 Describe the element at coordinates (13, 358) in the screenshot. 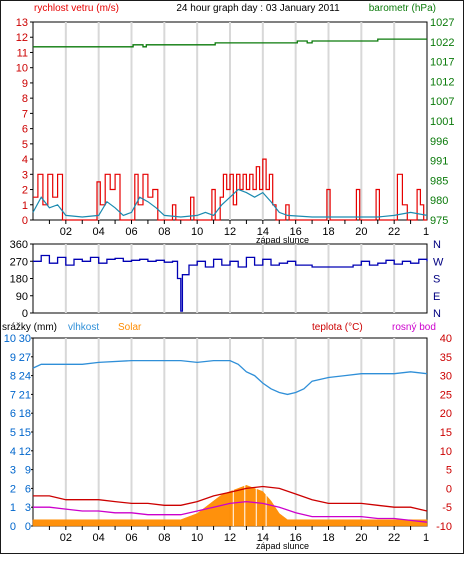

I see `rain-tick-label: 9` at that location.